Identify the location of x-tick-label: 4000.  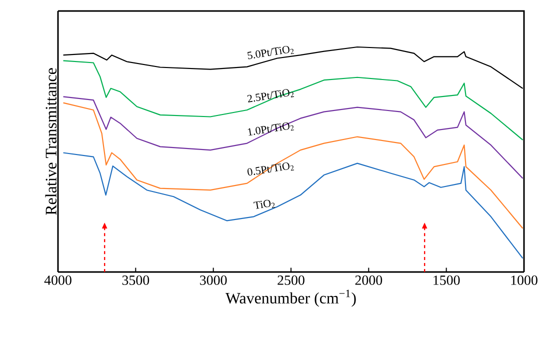
(58, 280).